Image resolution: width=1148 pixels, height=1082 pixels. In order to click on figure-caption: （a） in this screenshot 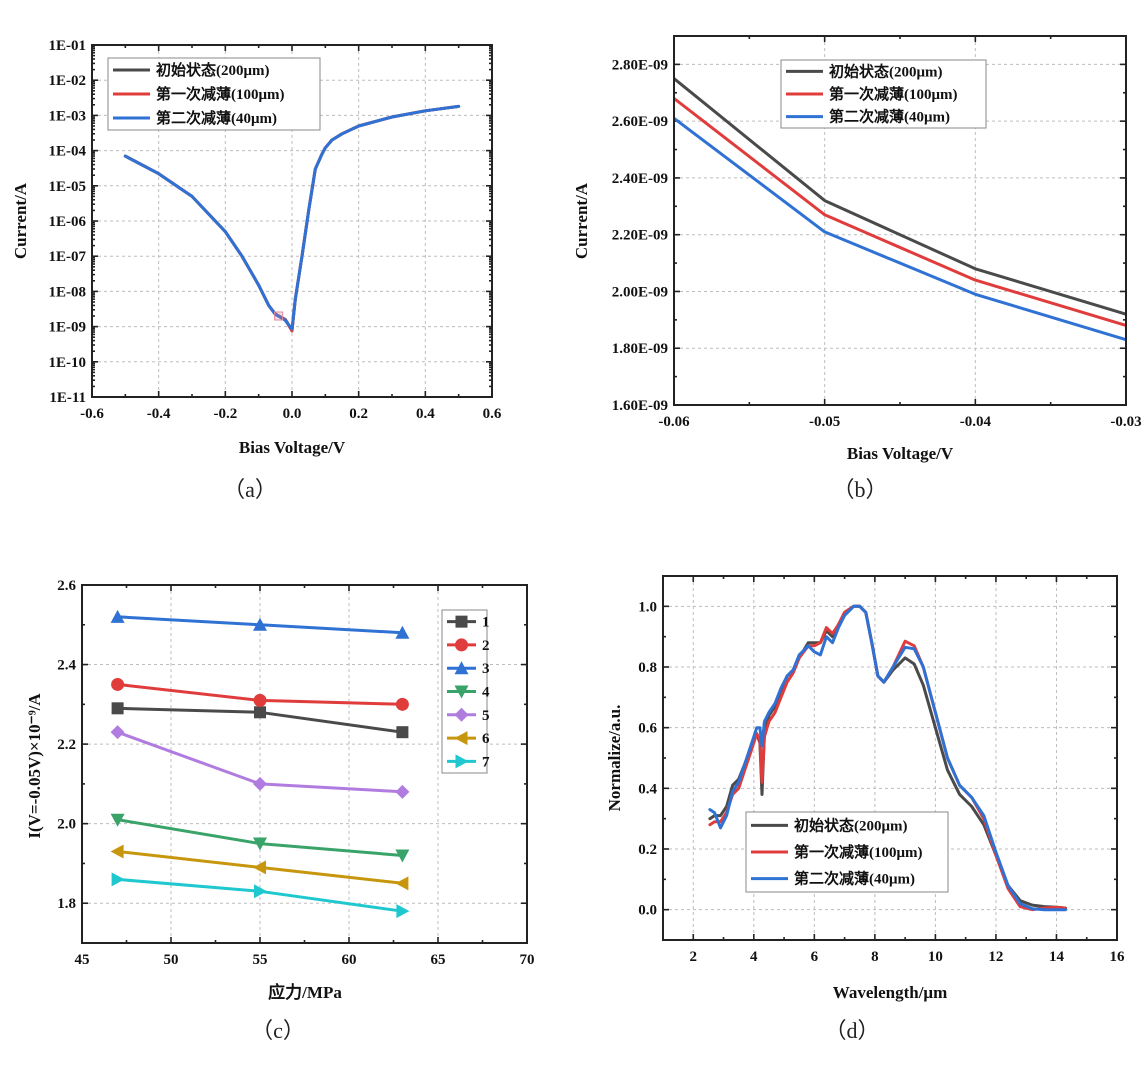, I will do `click(250, 489)`.